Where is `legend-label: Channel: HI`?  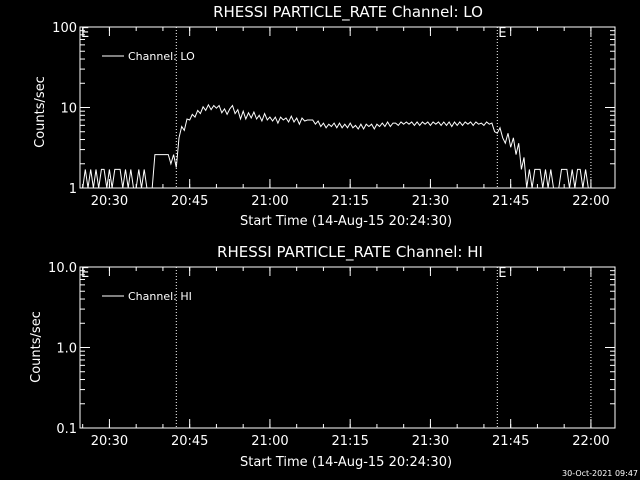
legend-label: Channel: HI is located at coordinates (160, 296).